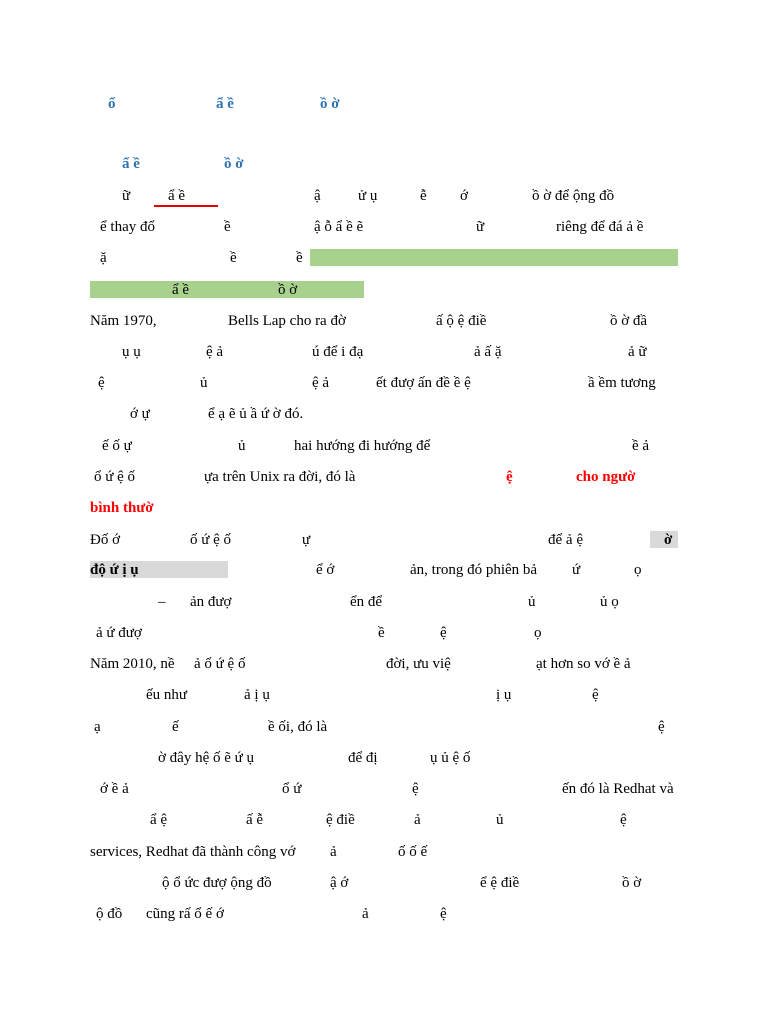  Describe the element at coordinates (186, 206) in the screenshot. I see `spelling-underline` at that location.